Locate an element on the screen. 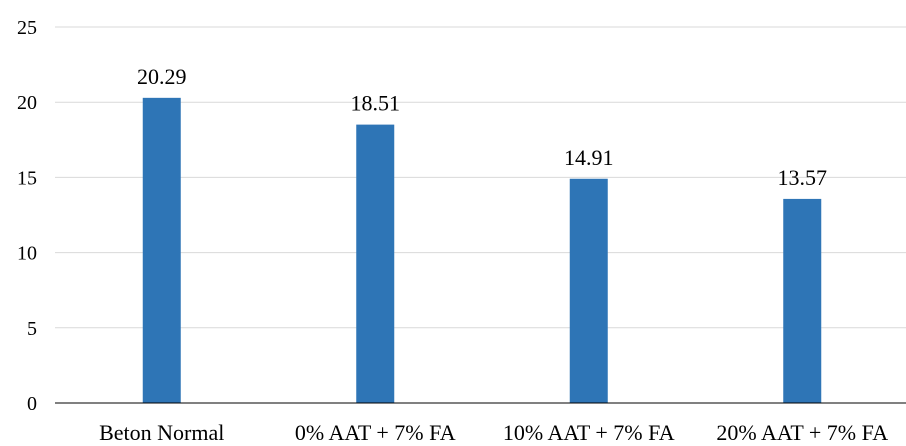 This screenshot has width=906, height=446. y-tick-label: 5 is located at coordinates (32, 329).